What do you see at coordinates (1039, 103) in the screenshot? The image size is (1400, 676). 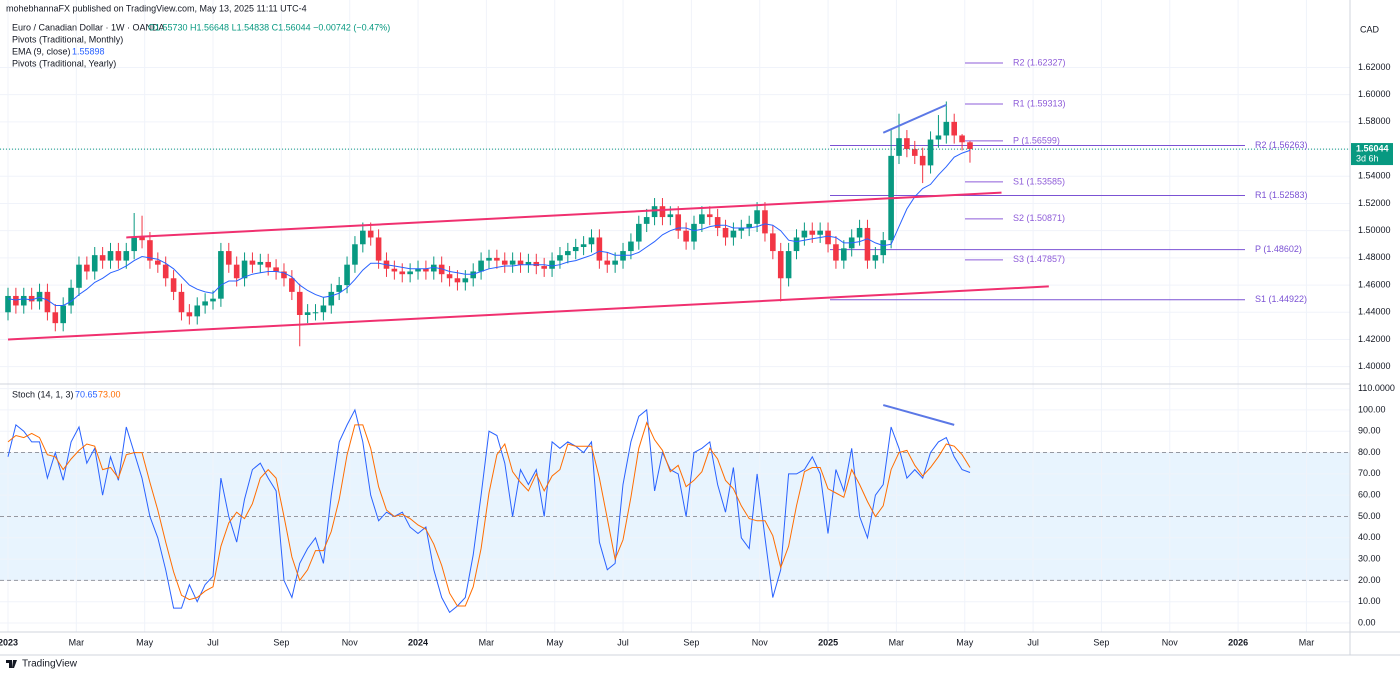 I see `pivot-label: R1 (1.59313)` at bounding box center [1039, 103].